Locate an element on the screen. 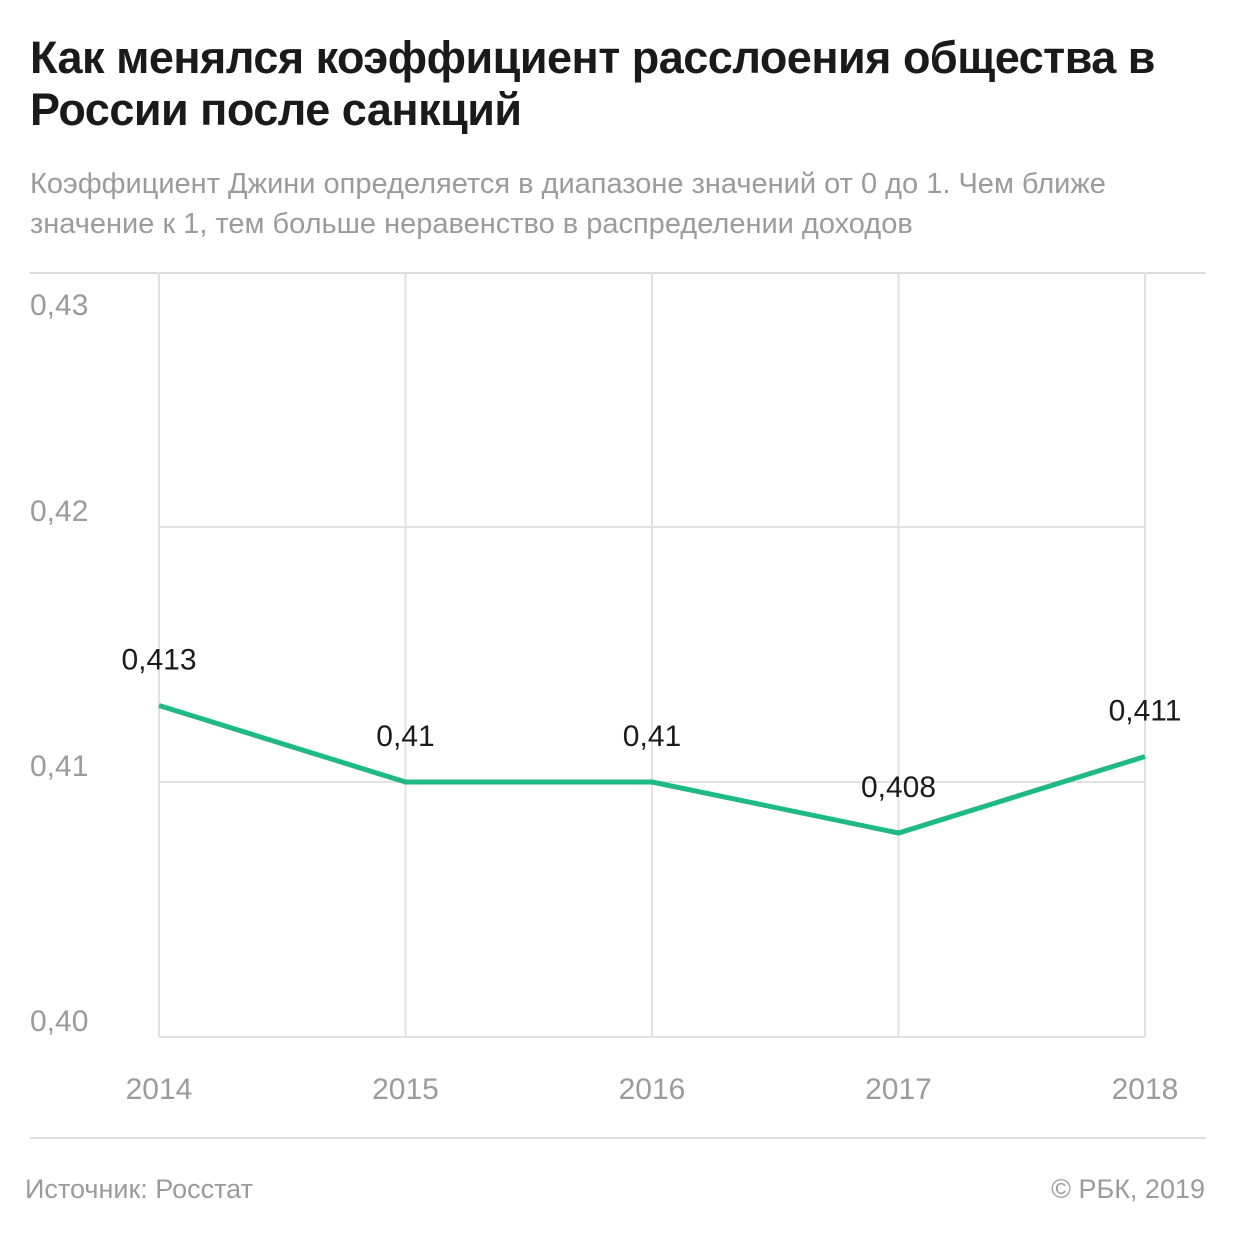 The height and width of the screenshot is (1241, 1241). y-tick-label: 0,42 is located at coordinates (59, 511).